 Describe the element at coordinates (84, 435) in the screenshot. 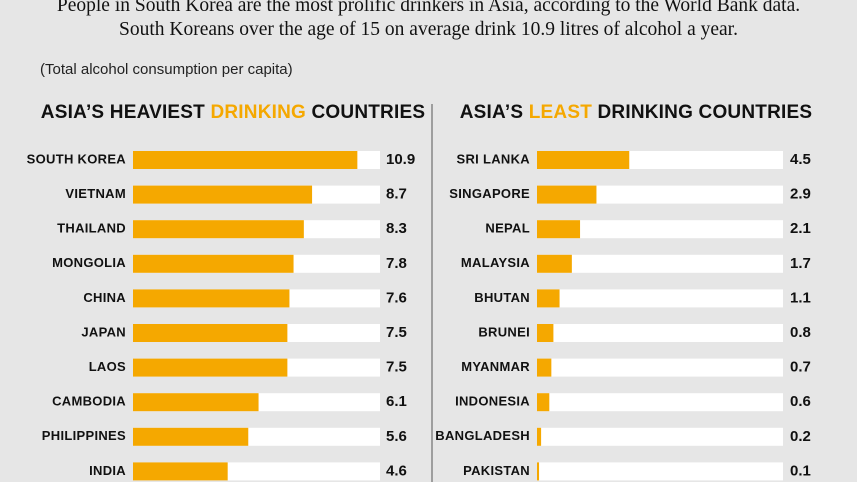

I see `category-label: PHILIPPINES` at that location.